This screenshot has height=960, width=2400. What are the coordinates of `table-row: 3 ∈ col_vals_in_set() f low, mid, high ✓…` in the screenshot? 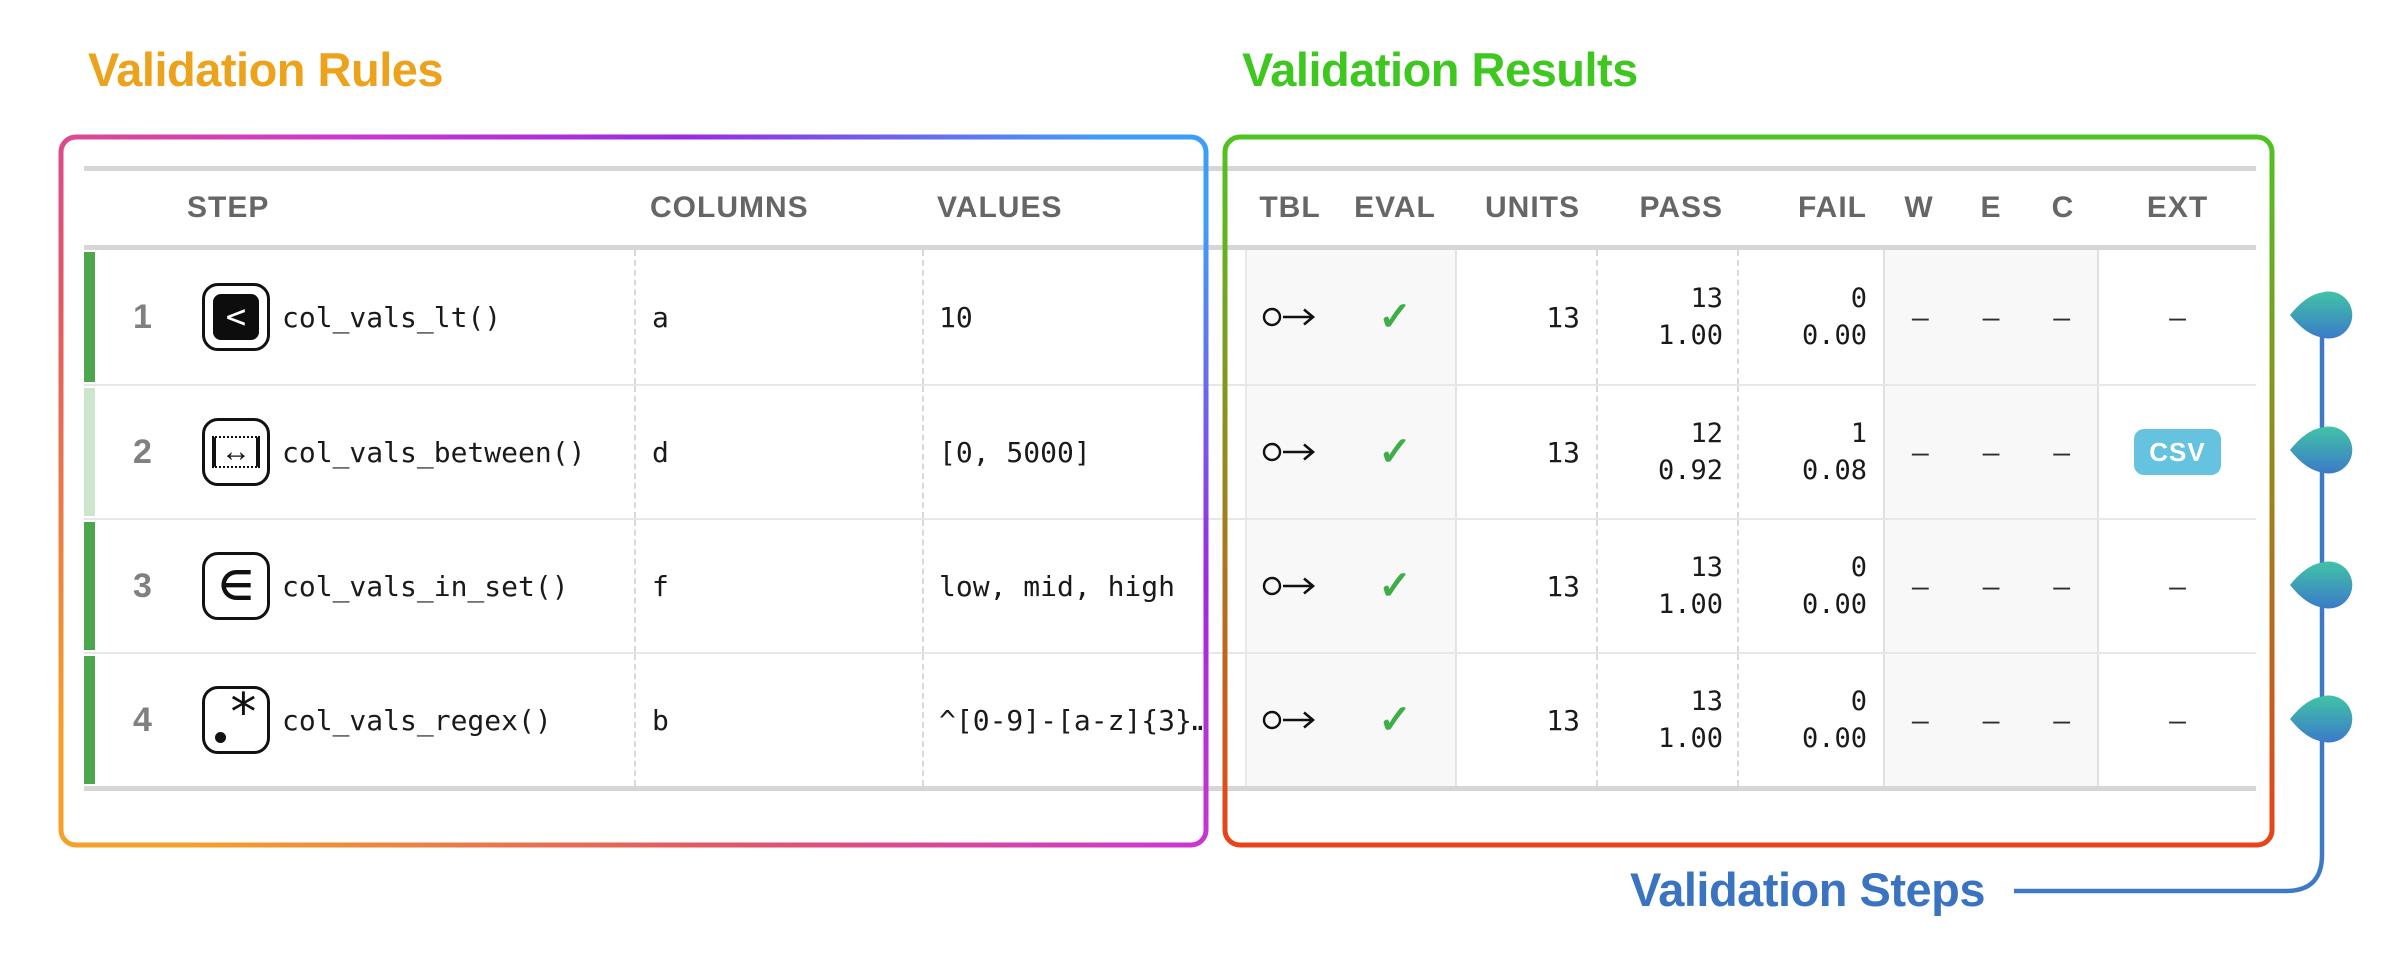 It's located at (1170, 585).